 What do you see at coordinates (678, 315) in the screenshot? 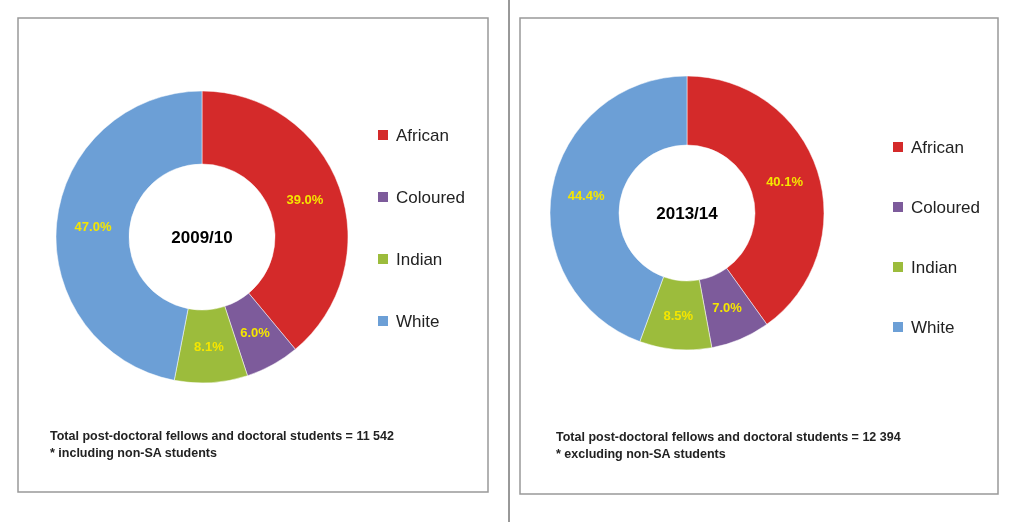
I see `data-label: 8.5%` at bounding box center [678, 315].